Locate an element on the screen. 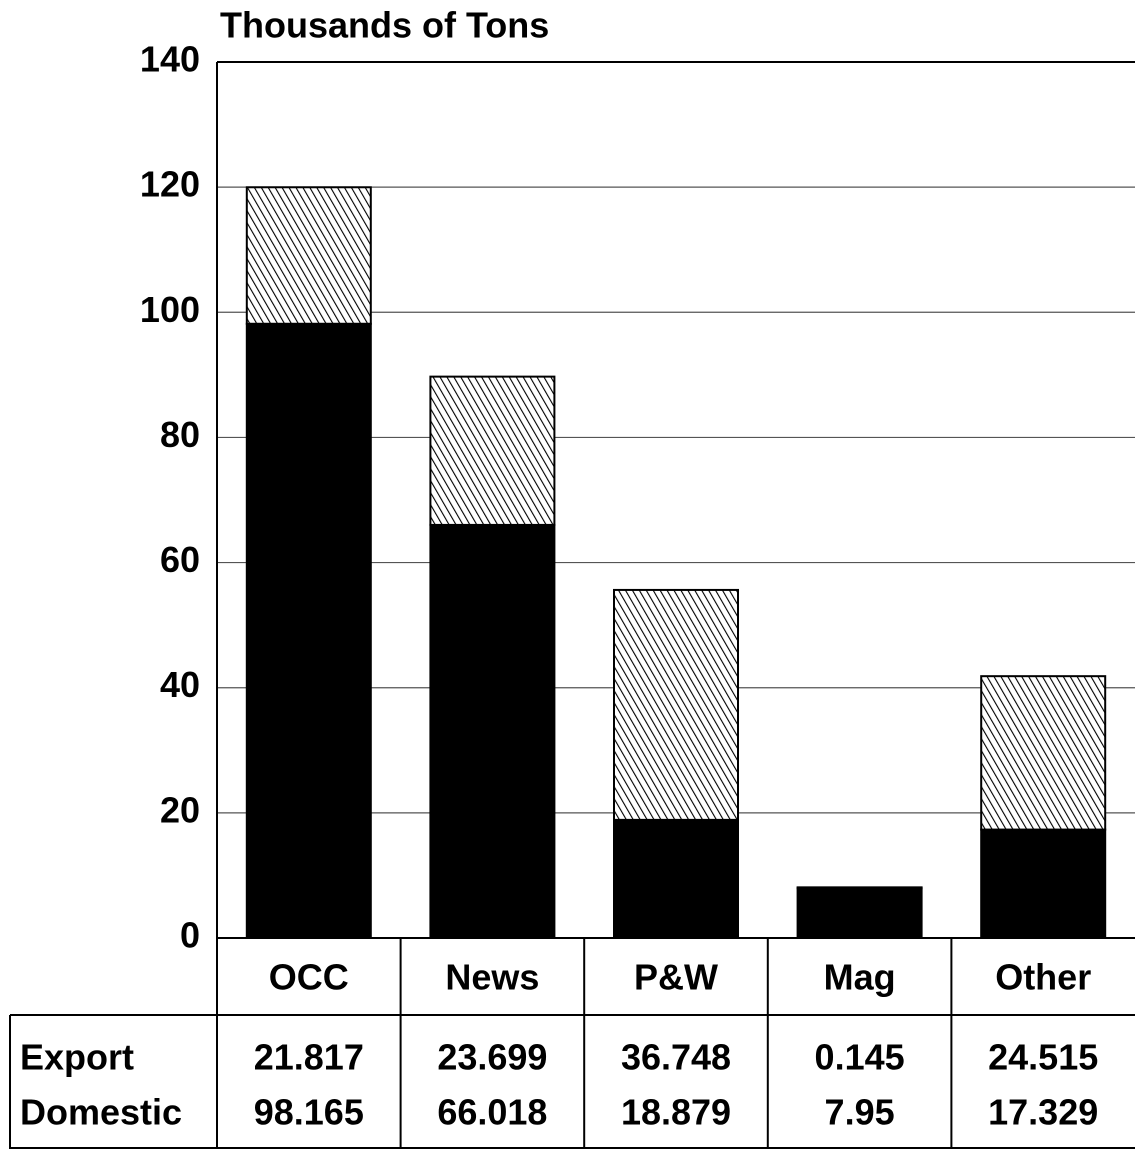 The image size is (1135, 1149). x-tick-label: Other is located at coordinates (1043, 977).